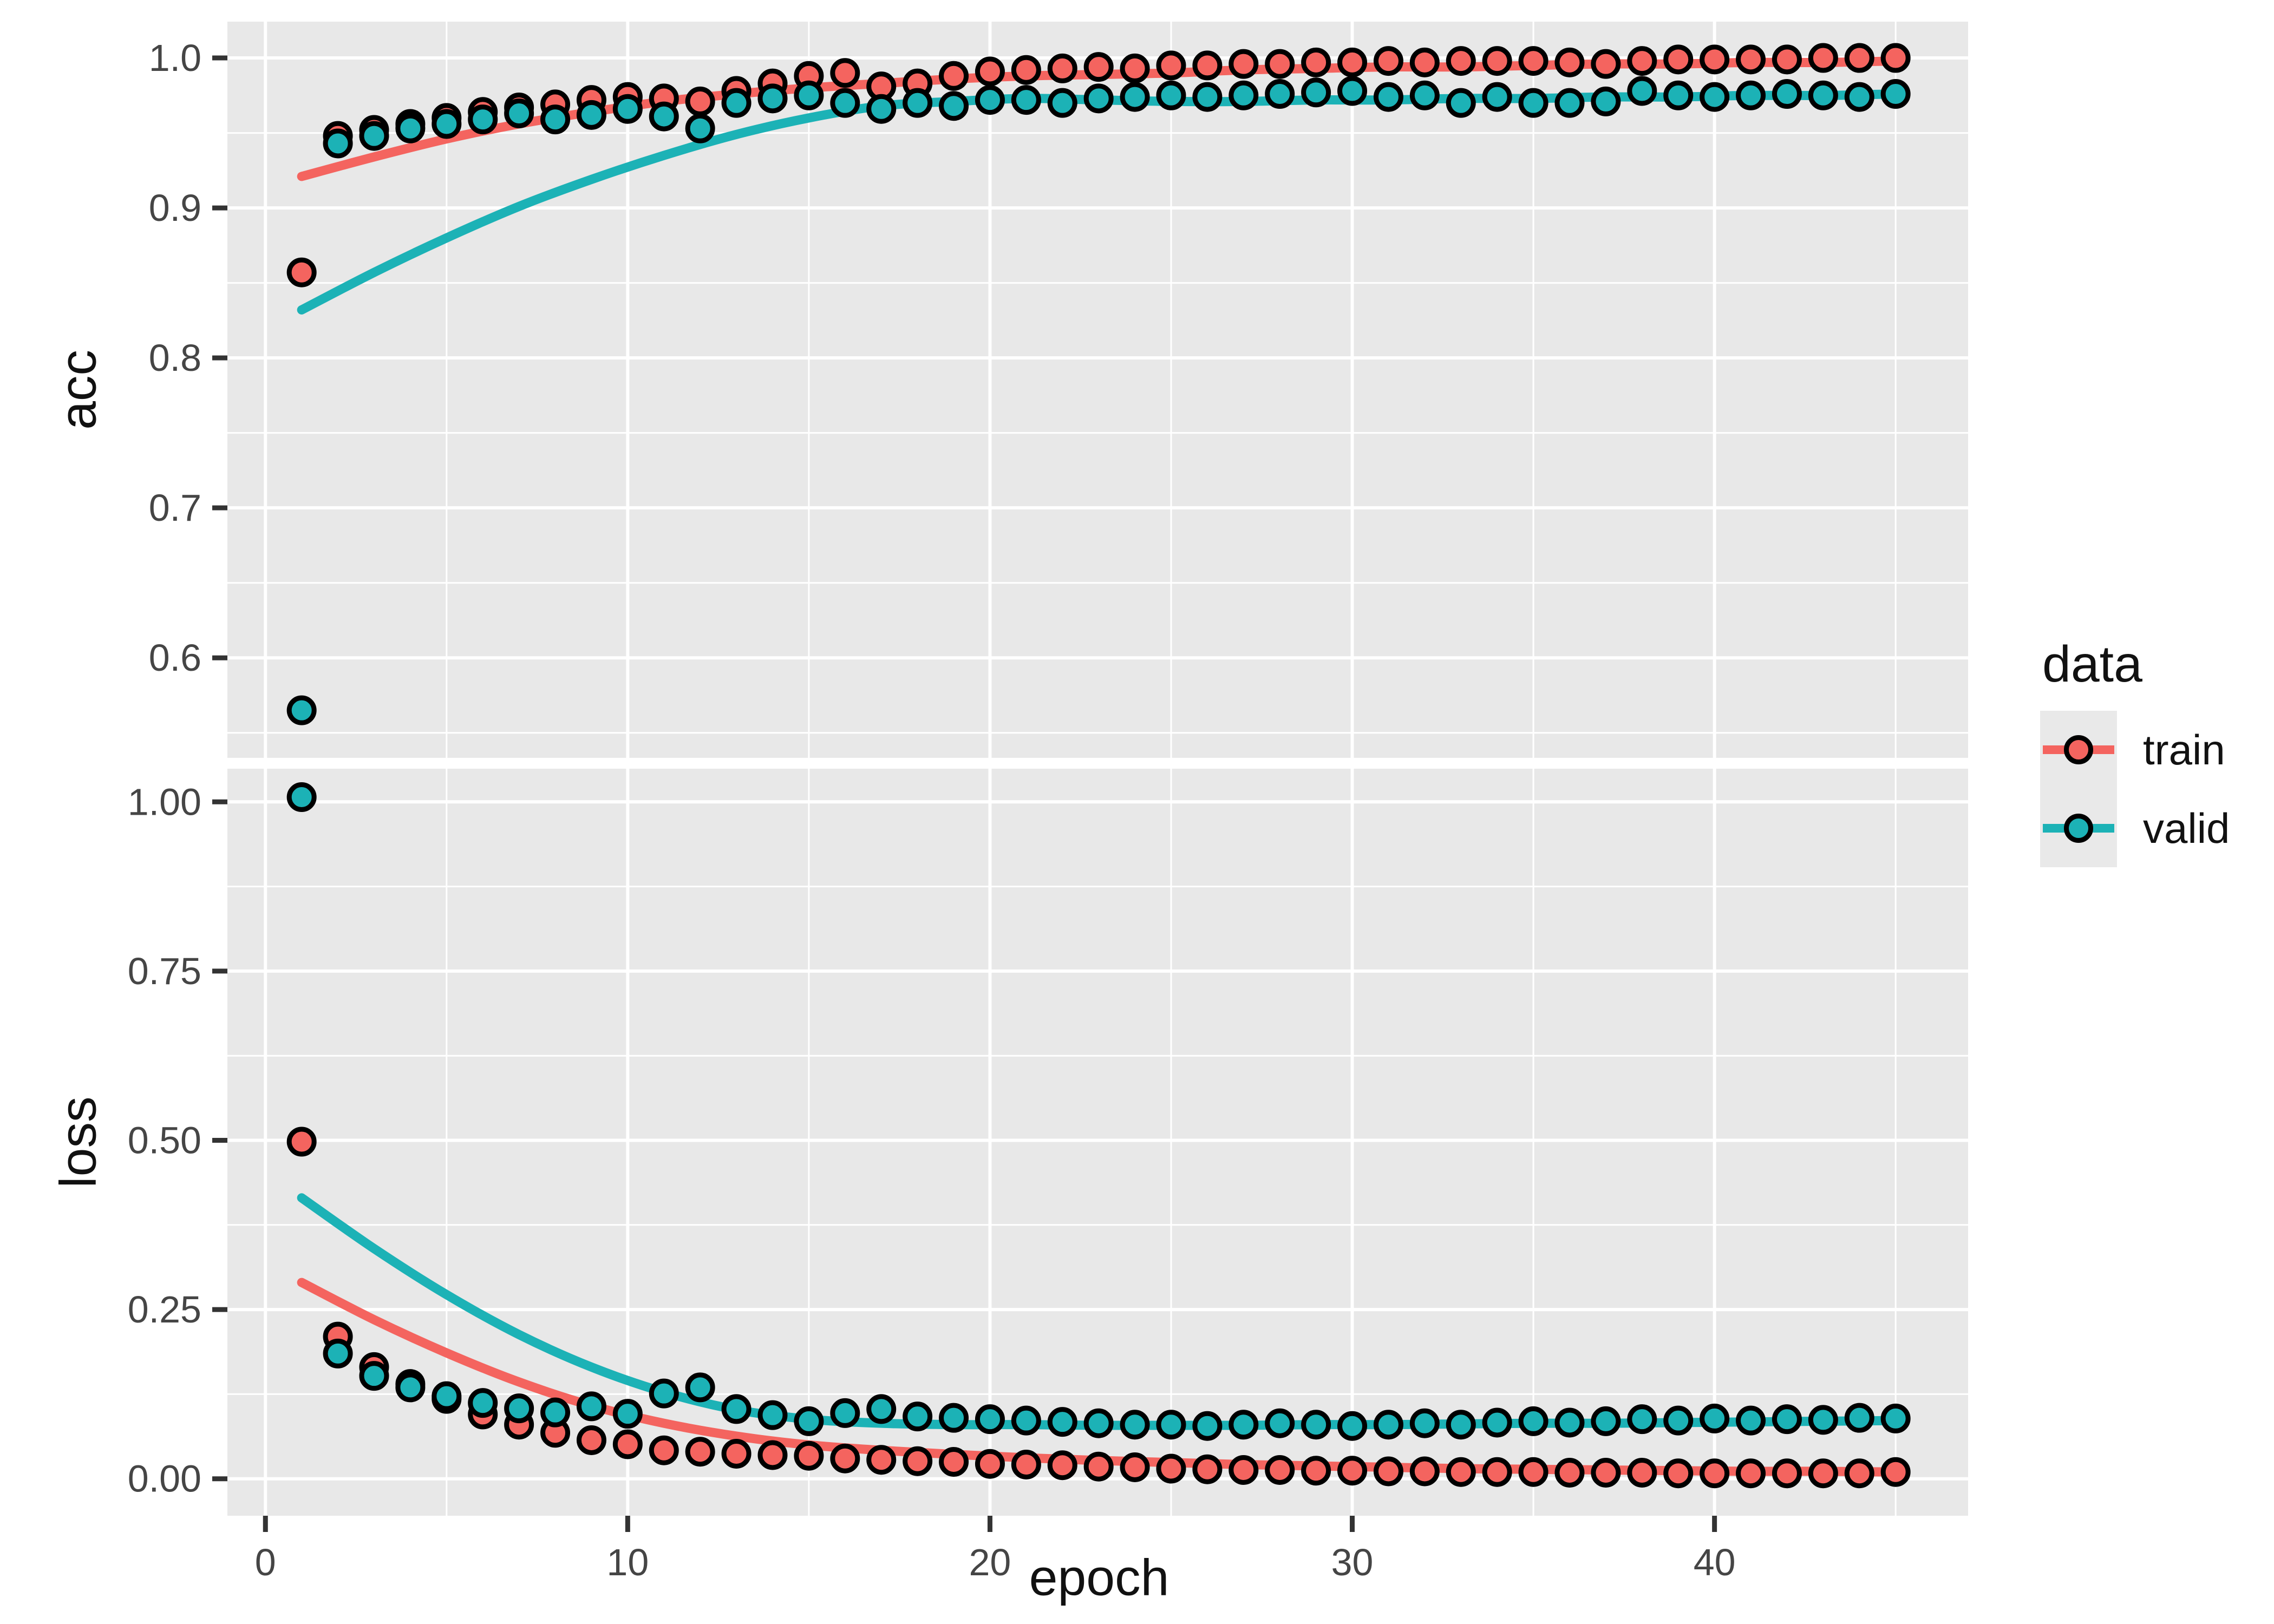 This screenshot has height=1624, width=2274. I want to click on y-tick-label: 0.00, so click(165, 1479).